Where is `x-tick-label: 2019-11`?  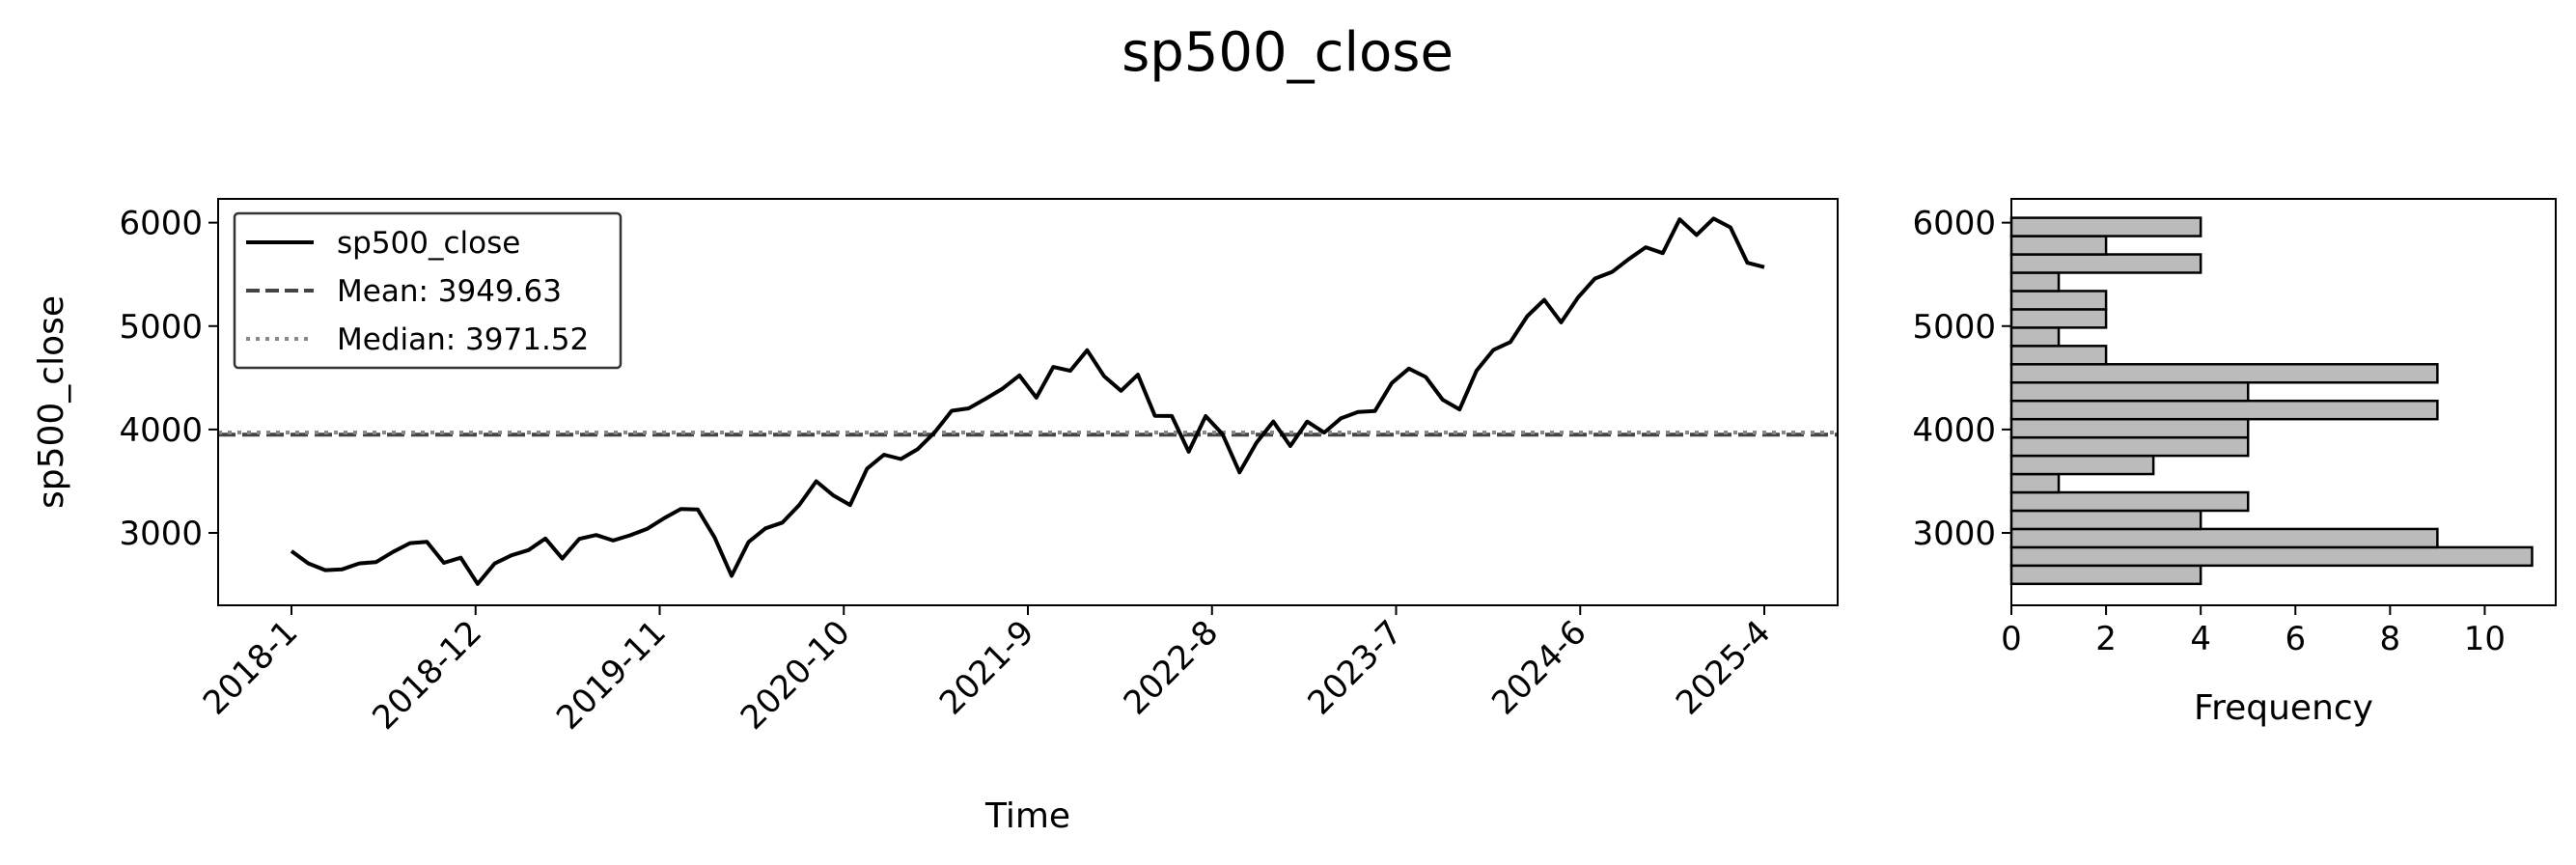
x-tick-label: 2019-11 is located at coordinates (611, 675).